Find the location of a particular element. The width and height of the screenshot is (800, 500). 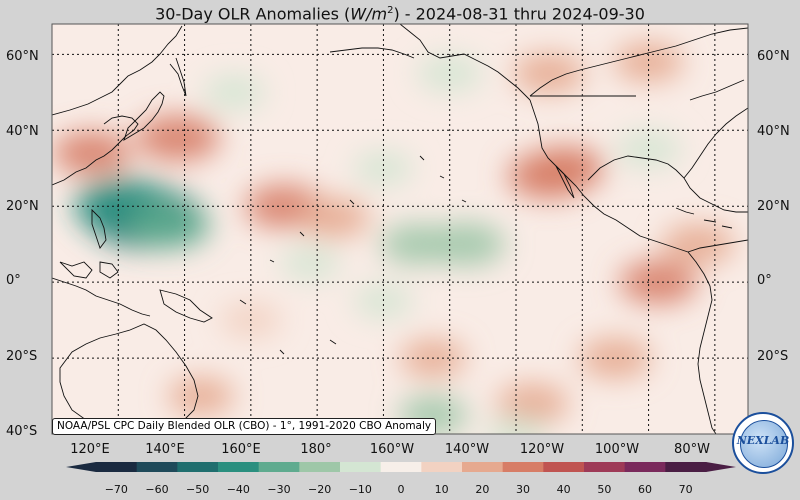

coastline-canada is located at coordinates (638, 62).